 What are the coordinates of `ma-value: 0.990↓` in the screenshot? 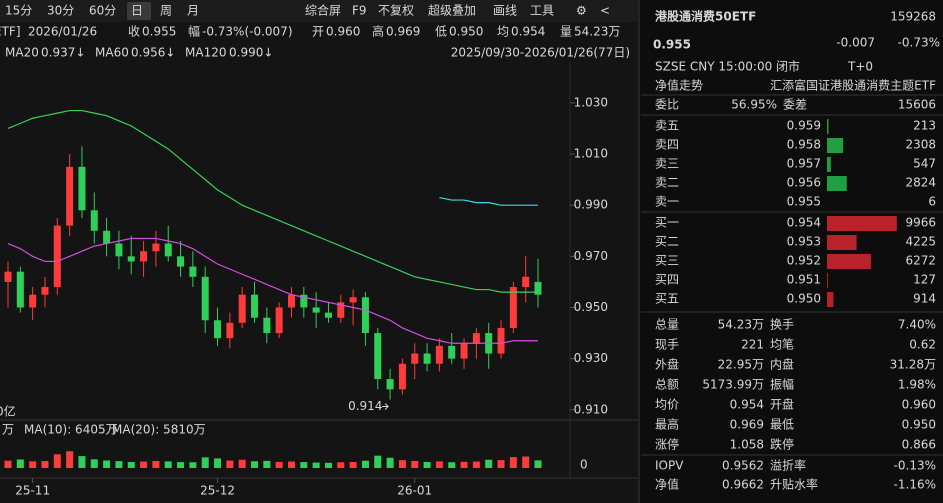 It's located at (251, 53).